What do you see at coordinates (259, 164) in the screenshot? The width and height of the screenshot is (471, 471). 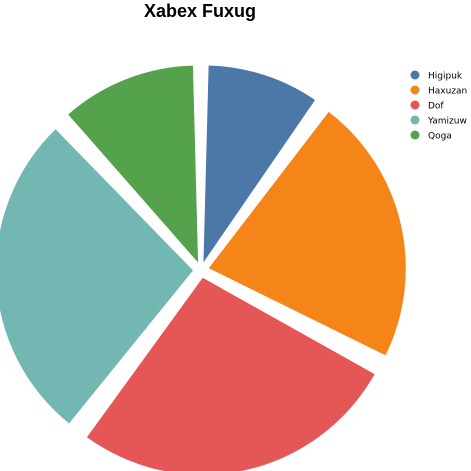 I see `pie-slice-higipuk` at bounding box center [259, 164].